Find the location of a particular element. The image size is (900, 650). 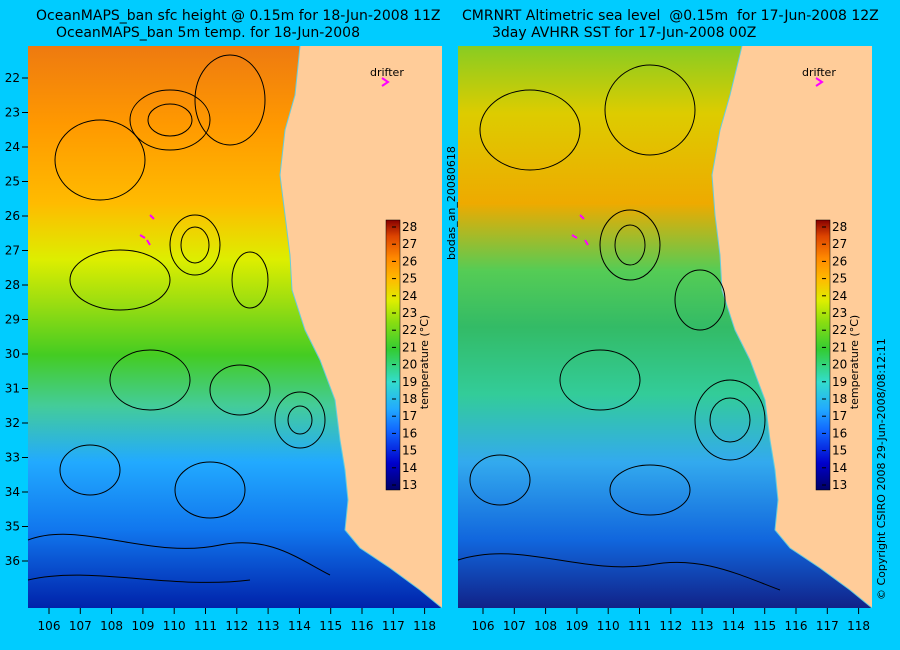

latitude-tick-label: 29 is located at coordinates (12, 320).